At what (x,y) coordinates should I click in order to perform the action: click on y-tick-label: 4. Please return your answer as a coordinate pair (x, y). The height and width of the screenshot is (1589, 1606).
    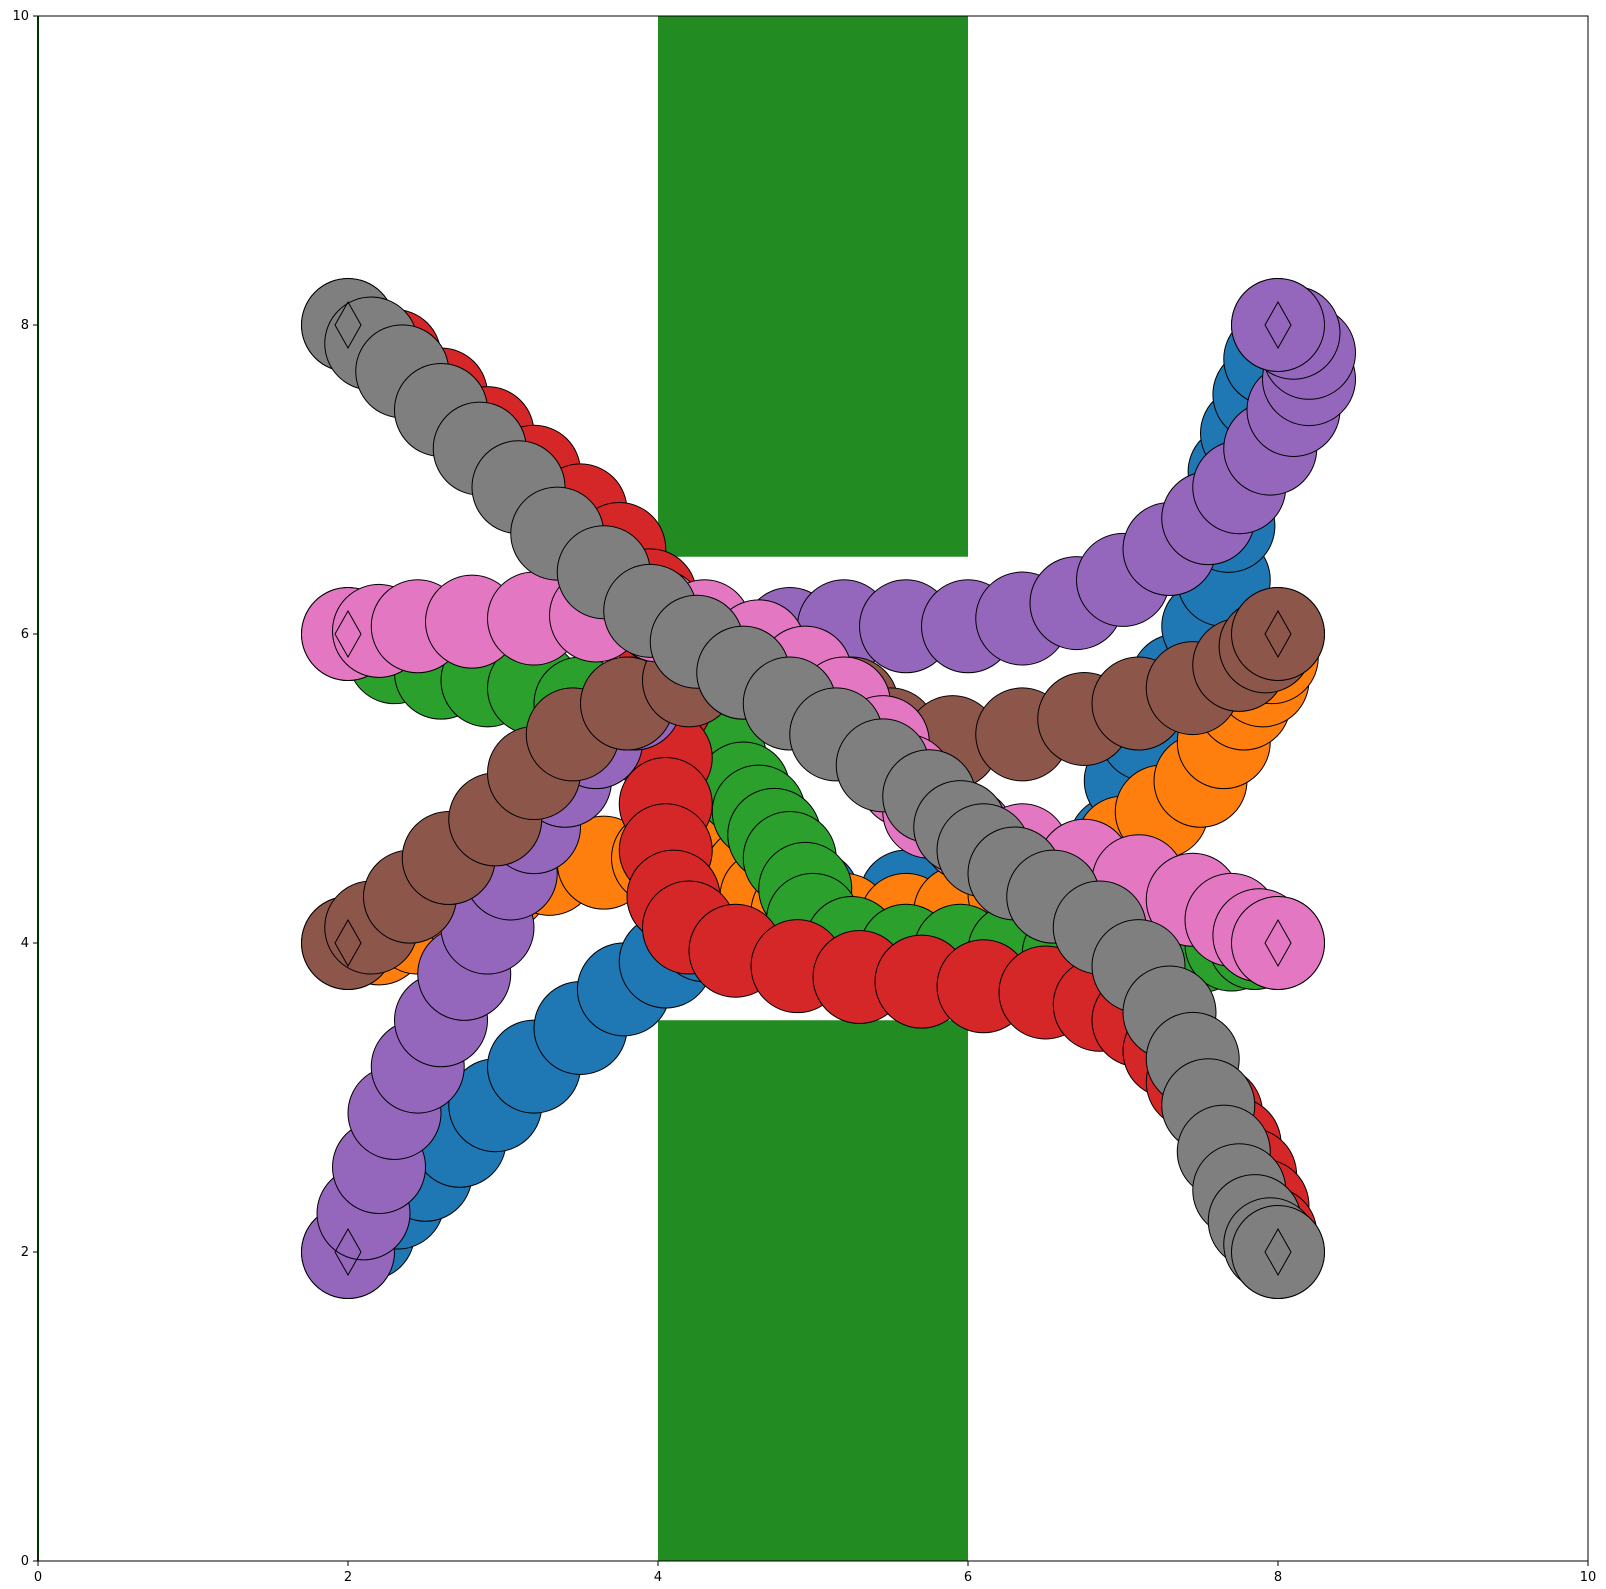
    Looking at the image, I should click on (25, 943).